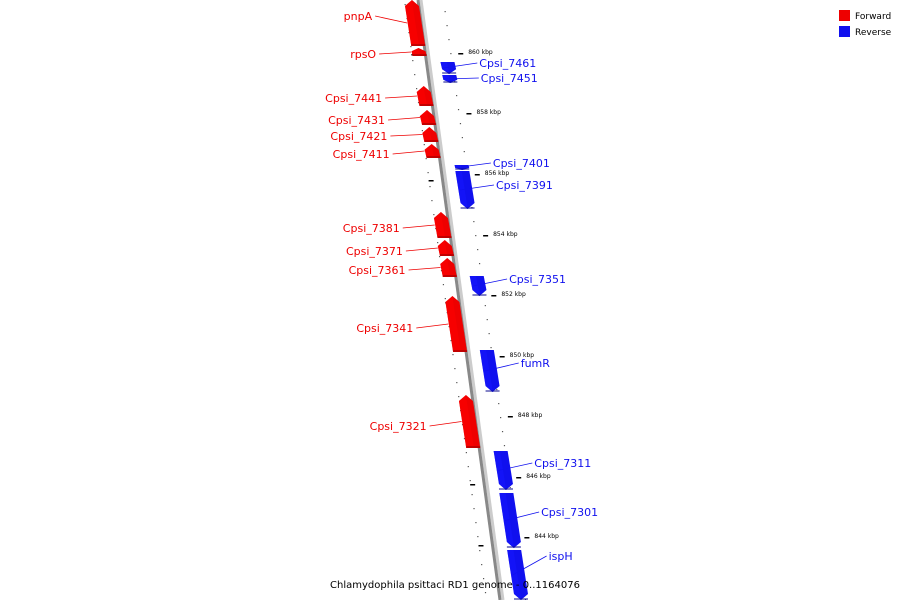  Describe the element at coordinates (537, 279) in the screenshot. I see `gene-label: Cpsi_7351` at that location.